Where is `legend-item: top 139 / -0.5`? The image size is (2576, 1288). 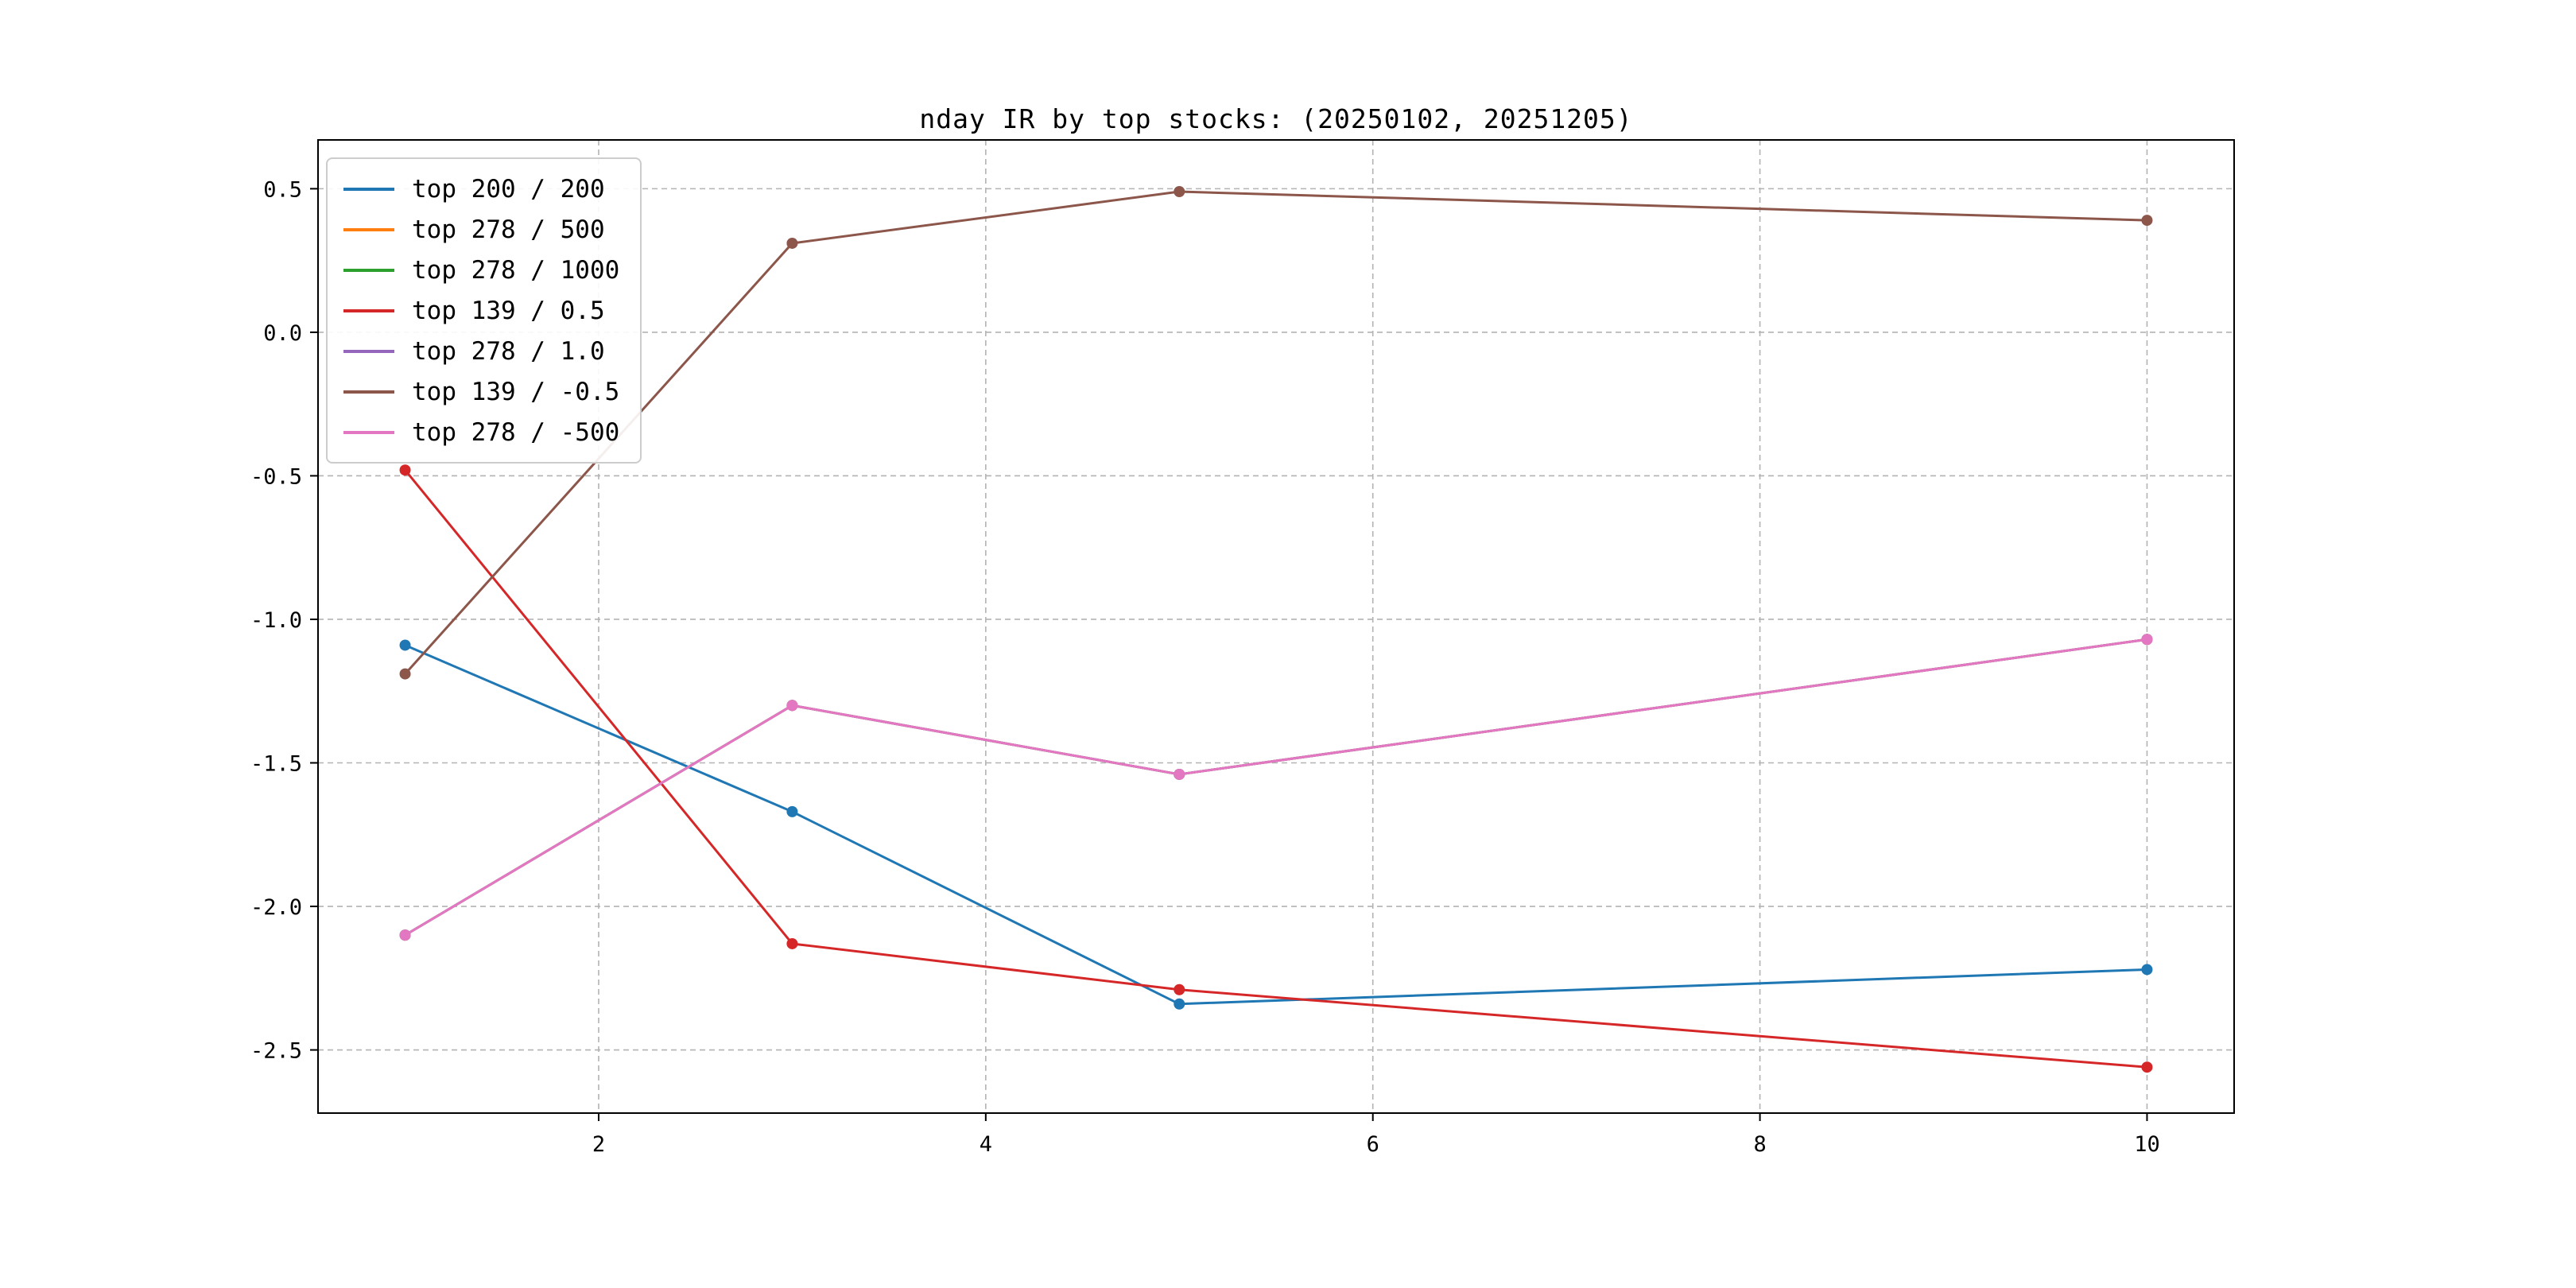 legend-item: top 139 / -0.5 is located at coordinates (481, 392).